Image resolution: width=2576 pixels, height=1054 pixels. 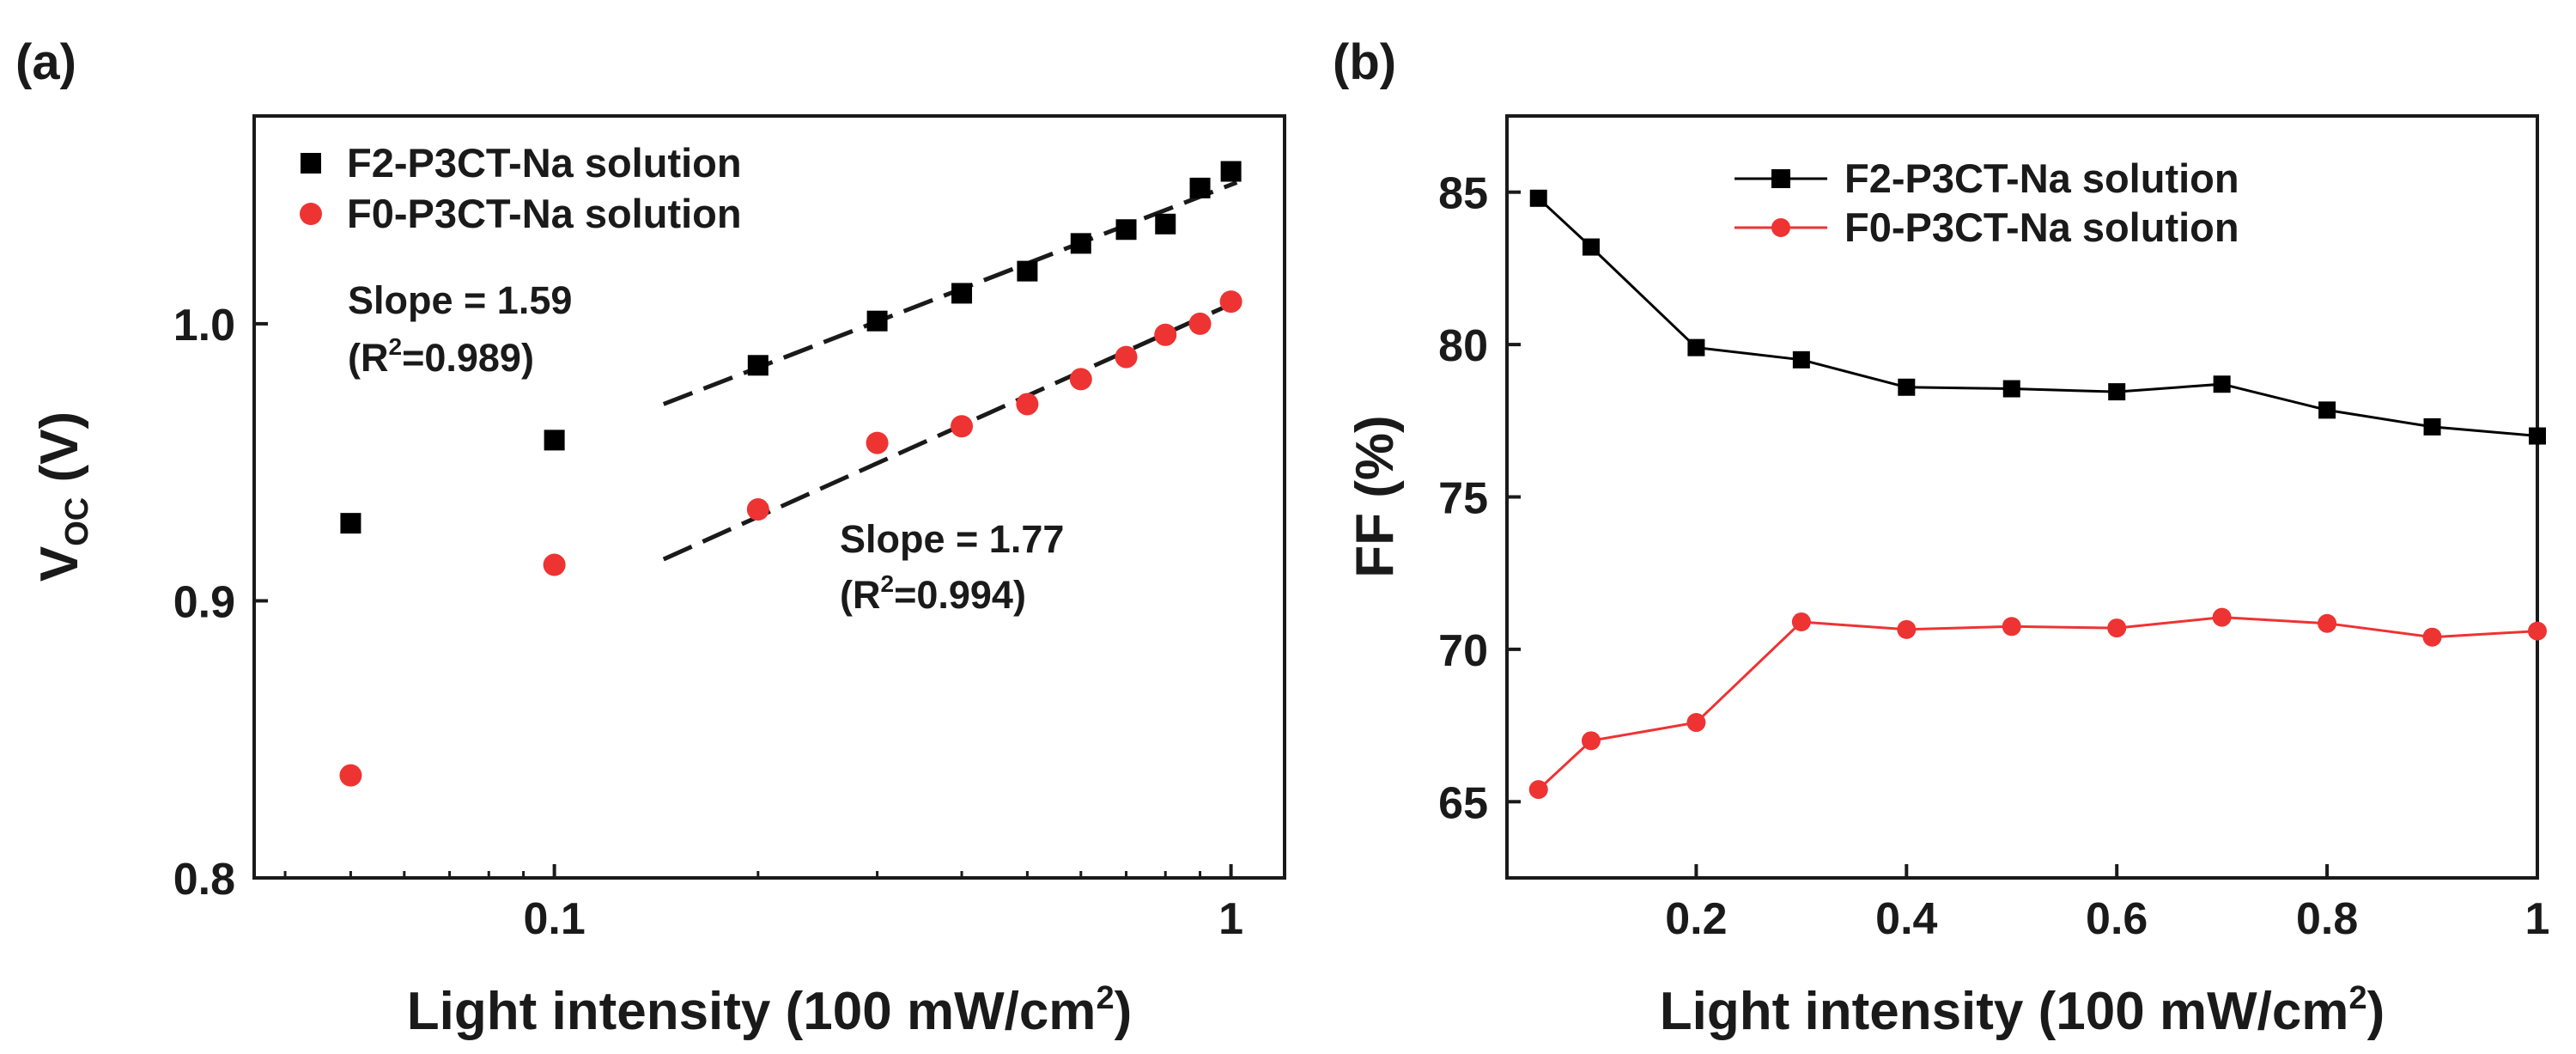 I want to click on y-tick-label: 75, so click(x=1463, y=499).